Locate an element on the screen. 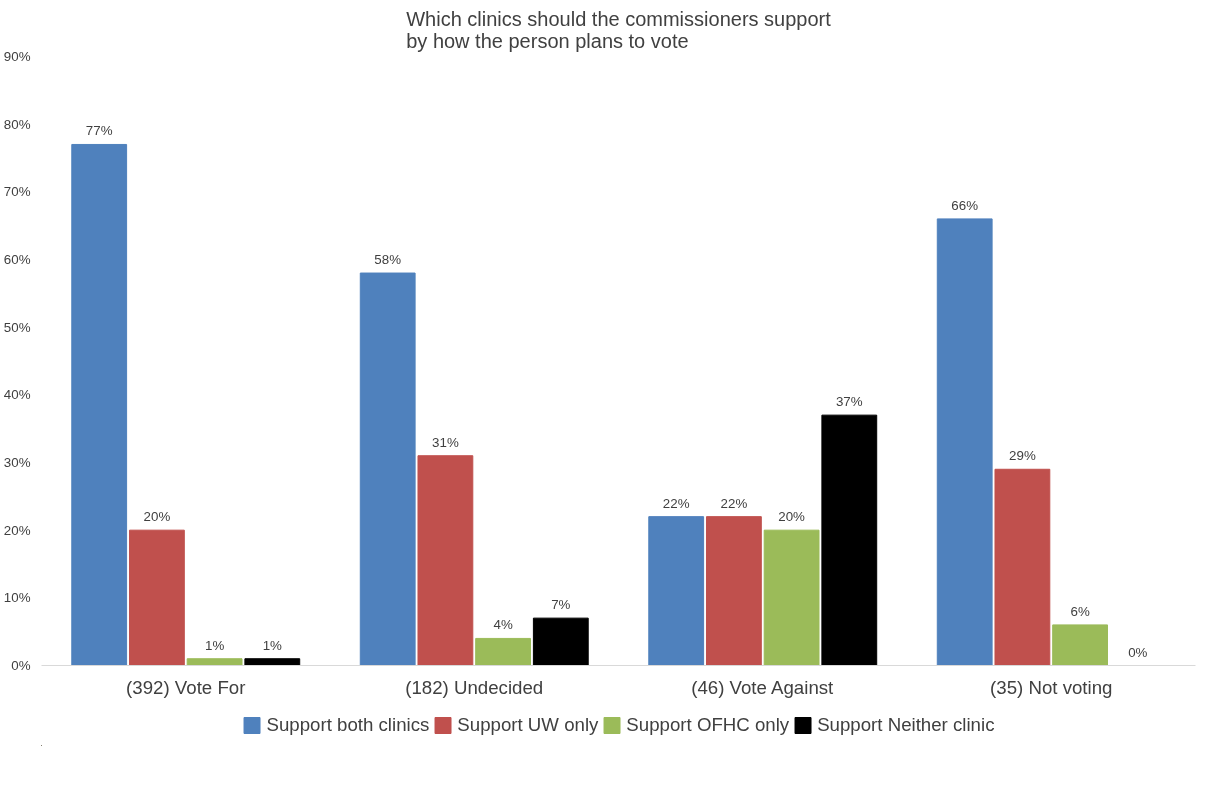  legend-label: Support Neither clinic is located at coordinates (906, 725).